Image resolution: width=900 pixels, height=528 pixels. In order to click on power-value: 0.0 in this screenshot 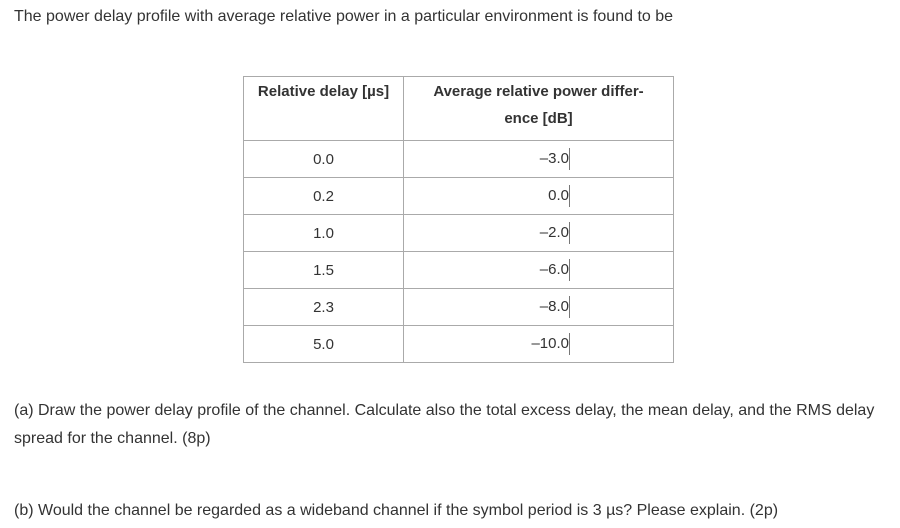, I will do `click(487, 196)`.